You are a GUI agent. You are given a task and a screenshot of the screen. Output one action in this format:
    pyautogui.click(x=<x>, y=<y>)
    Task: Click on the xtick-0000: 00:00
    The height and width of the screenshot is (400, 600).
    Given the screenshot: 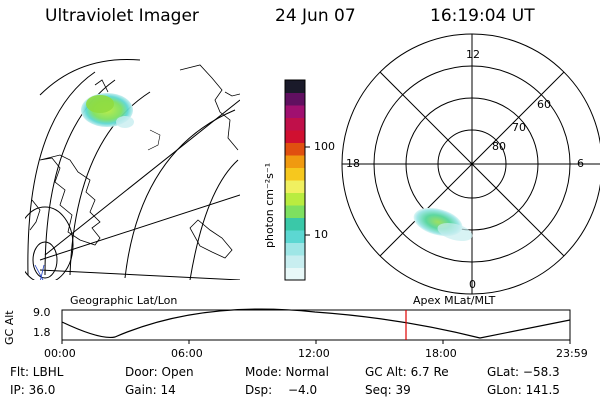 What is the action you would take?
    pyautogui.click(x=60, y=353)
    